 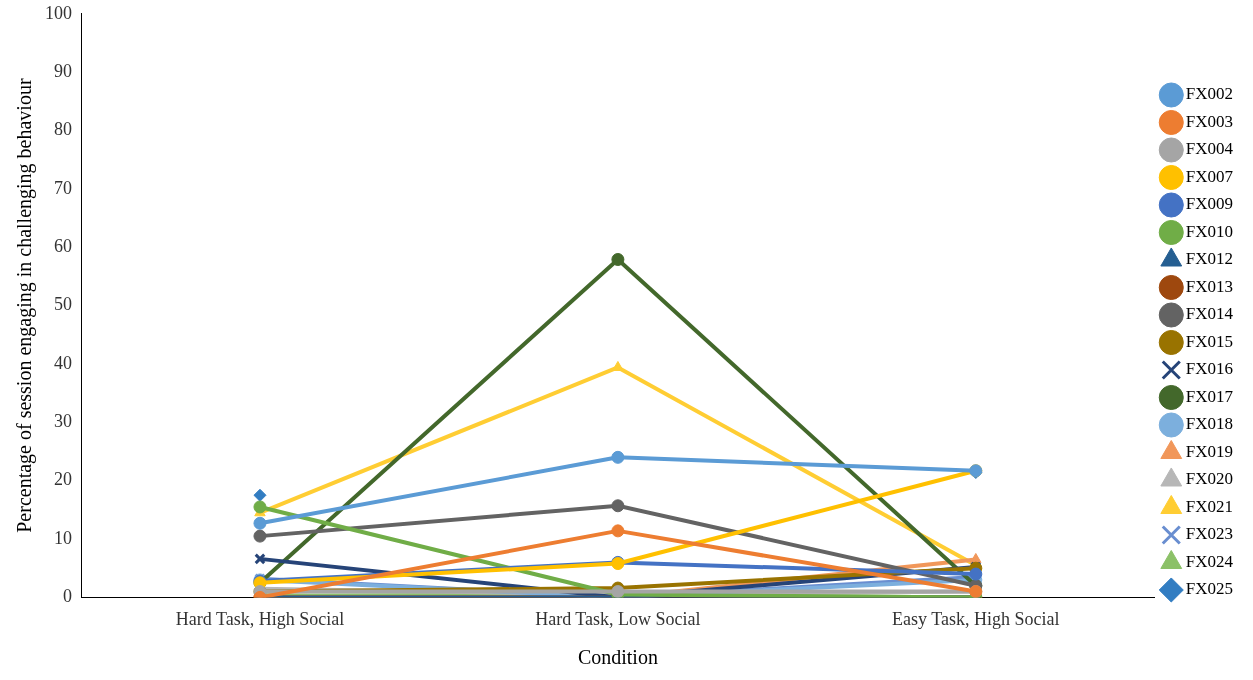 What do you see at coordinates (1209, 506) in the screenshot?
I see `legend-label: FX021` at bounding box center [1209, 506].